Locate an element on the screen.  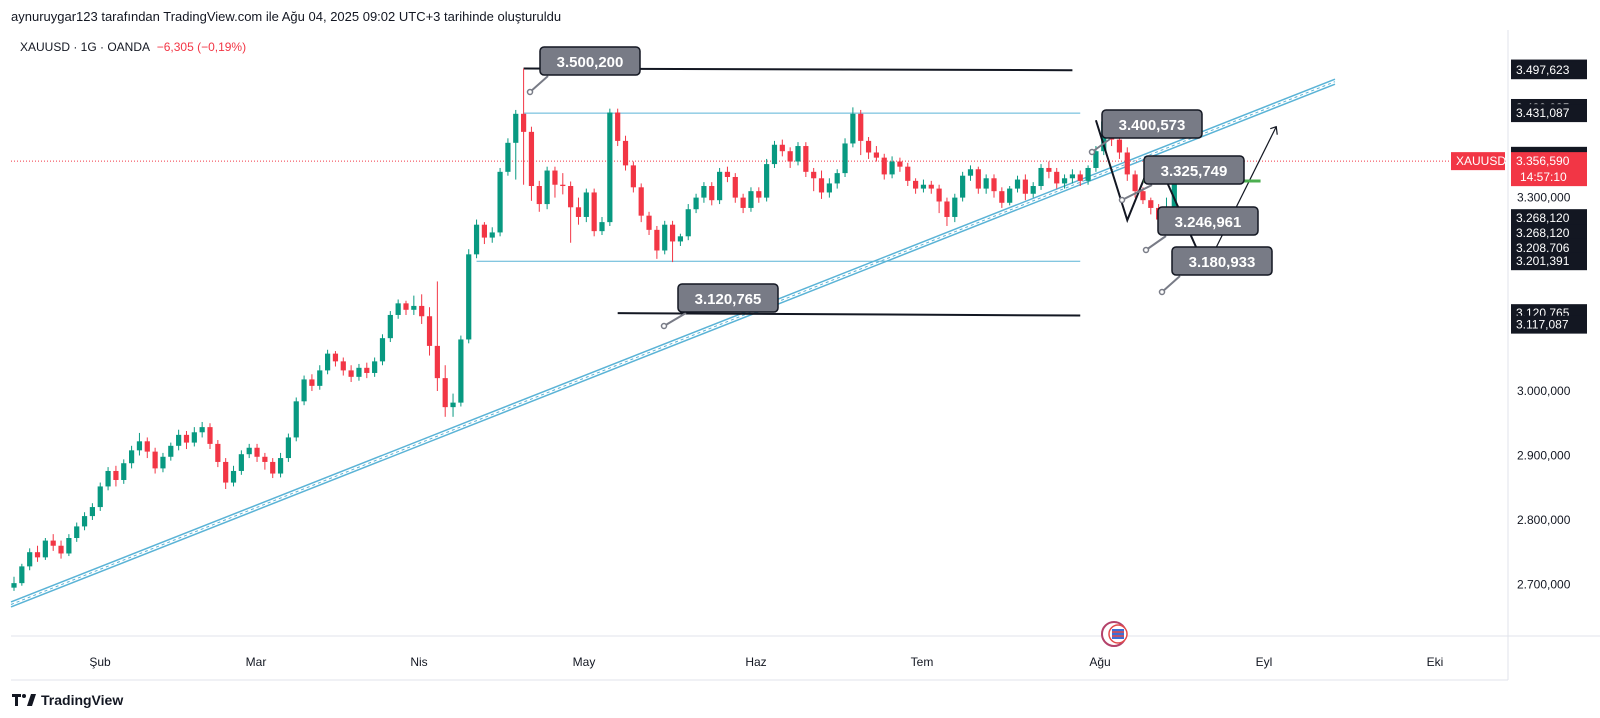
price-callout: 3.400,573 is located at coordinates (1145, 132).